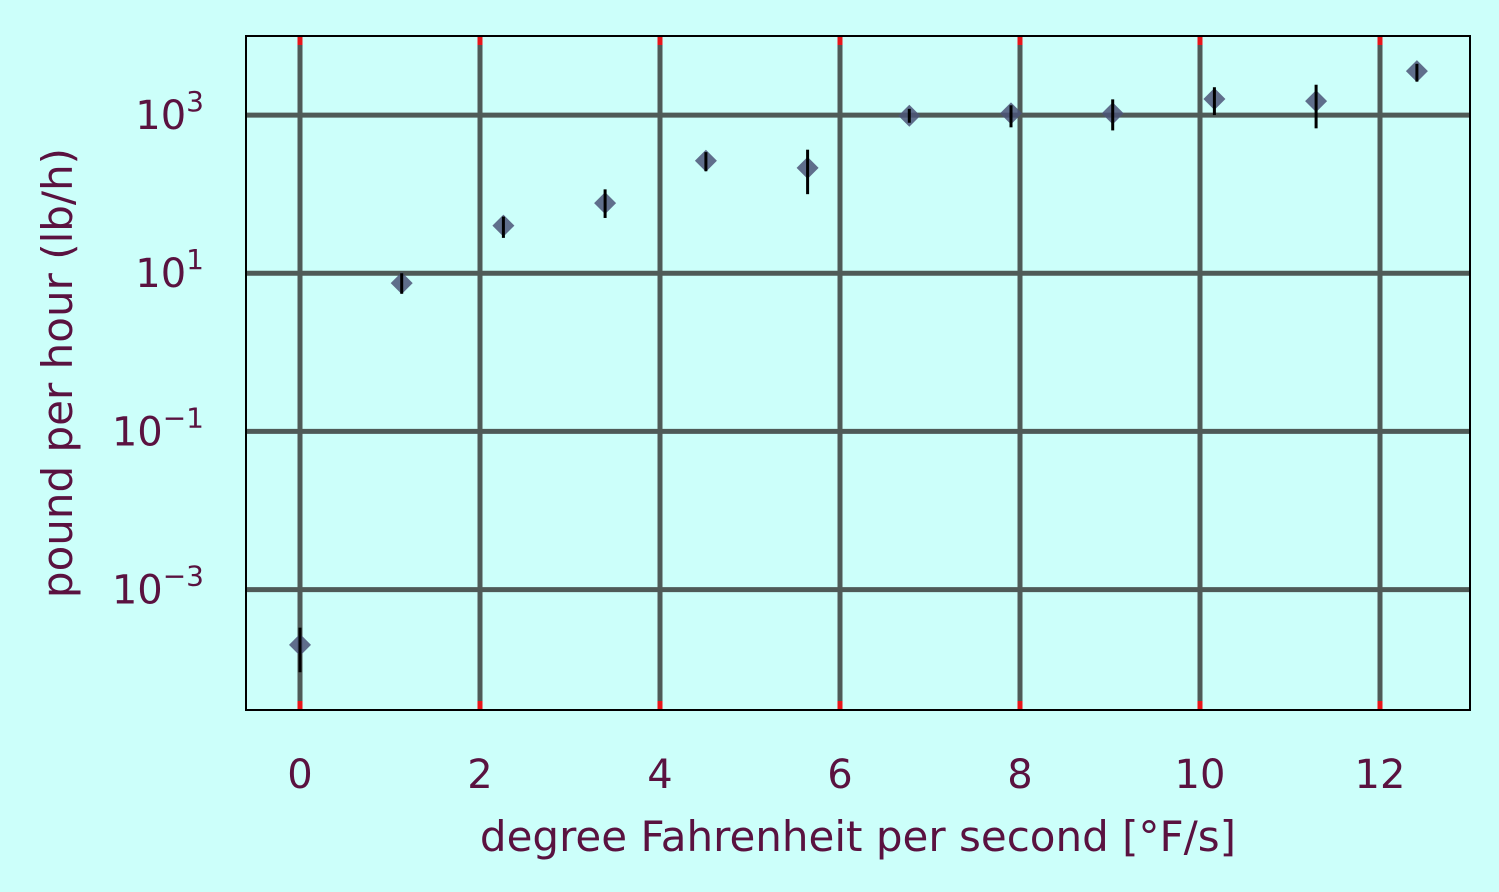  I want to click on y-tick-labels: 10⁻³ 10⁻¹ 10¹ 10³, so click(158, 349).